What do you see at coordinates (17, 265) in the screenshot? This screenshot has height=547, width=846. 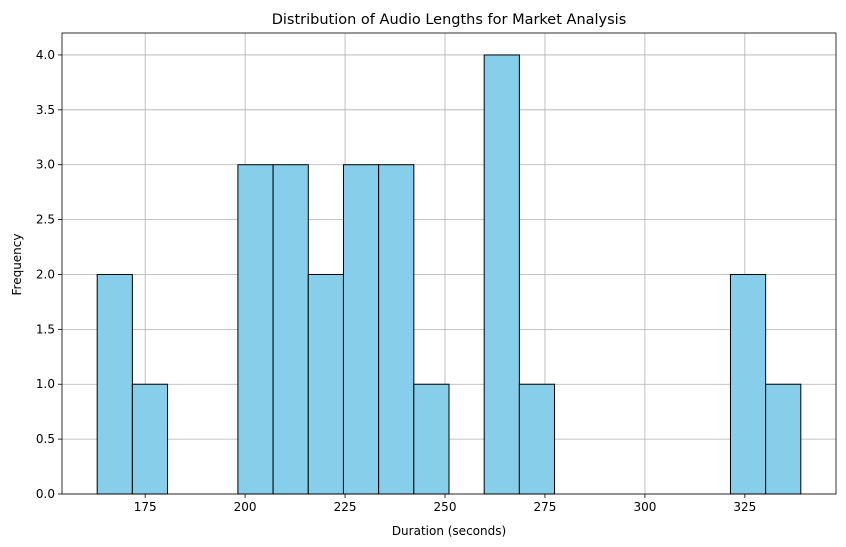 I see `y-axis-label: Frequency` at bounding box center [17, 265].